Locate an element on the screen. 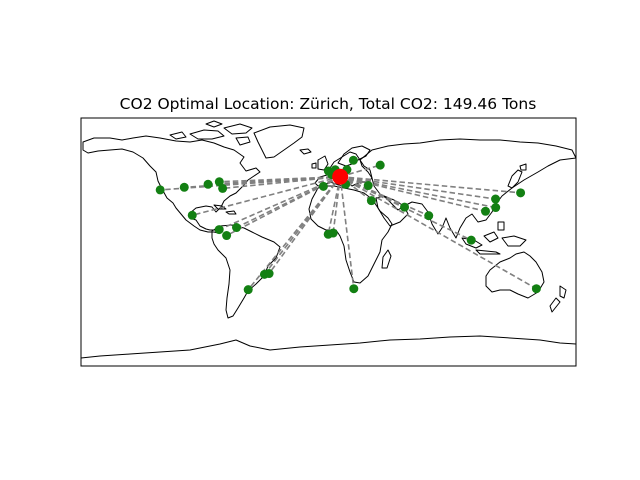 The height and width of the screenshot is (480, 640). coastline-madagascar is located at coordinates (386, 259).